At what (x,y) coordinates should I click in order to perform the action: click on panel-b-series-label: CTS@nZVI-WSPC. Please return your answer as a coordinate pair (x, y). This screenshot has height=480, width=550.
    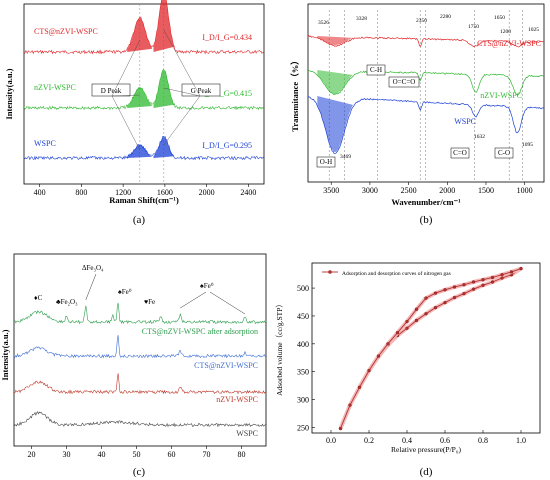
    Looking at the image, I should click on (509, 43).